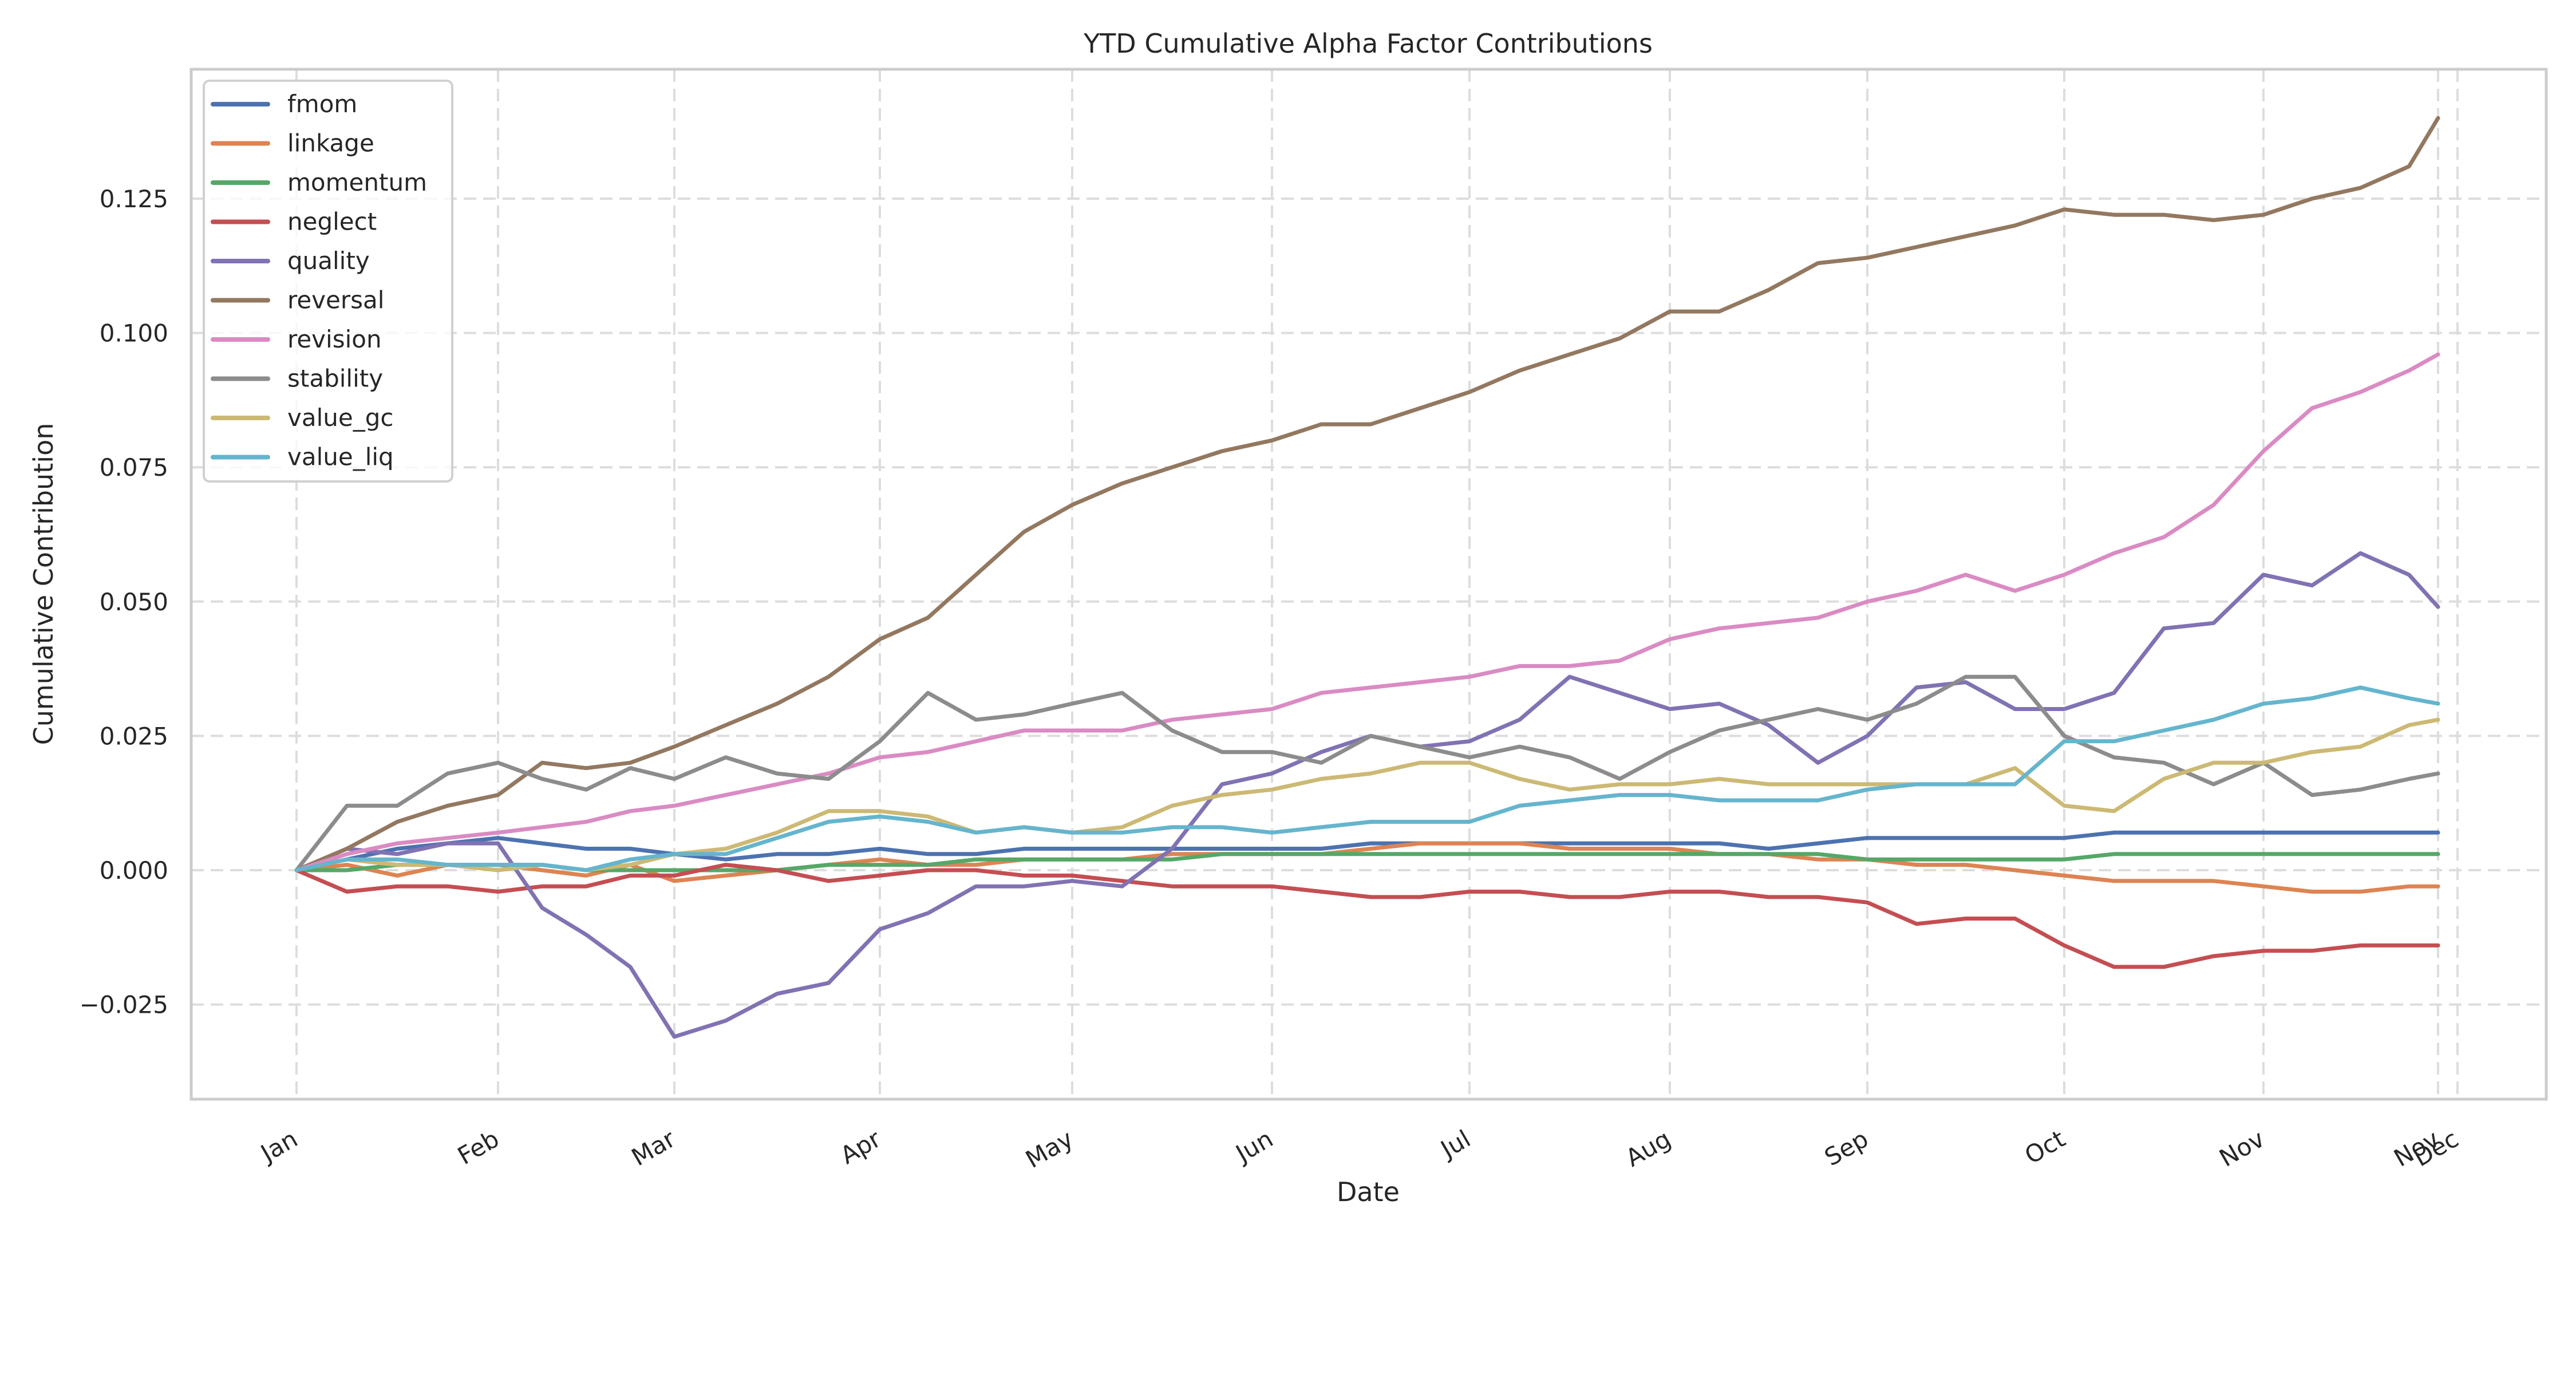 The height and width of the screenshot is (1374, 2576). Describe the element at coordinates (322, 104) in the screenshot. I see `legend-label-fmom: fmom` at that location.